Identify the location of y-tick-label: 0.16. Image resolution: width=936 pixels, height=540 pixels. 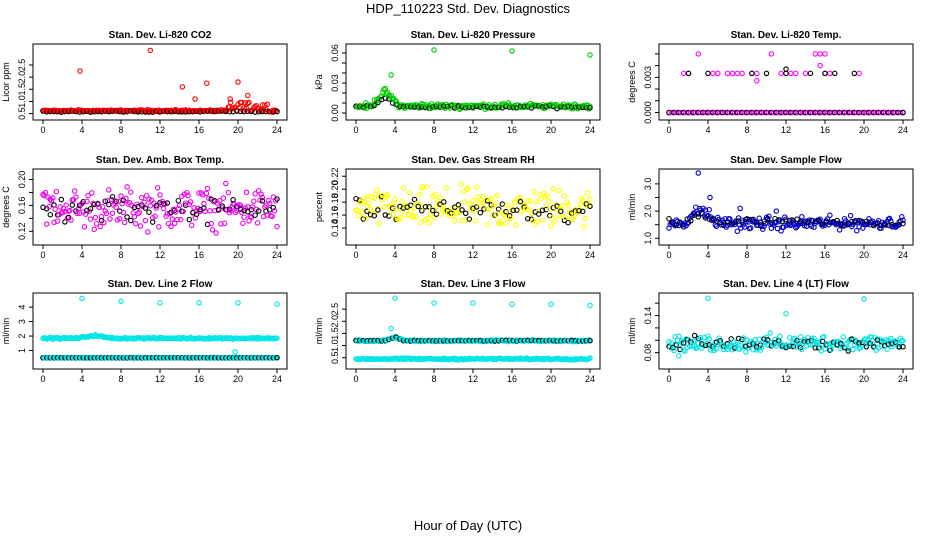
(335, 215).